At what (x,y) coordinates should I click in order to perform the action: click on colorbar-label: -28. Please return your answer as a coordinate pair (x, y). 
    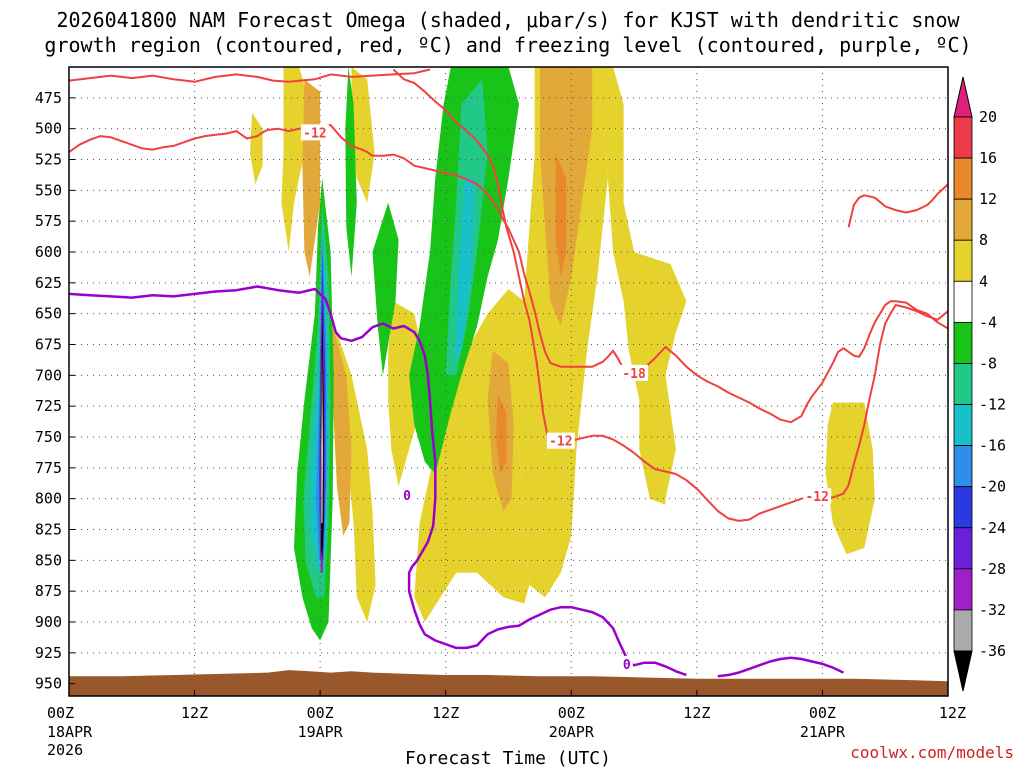
    Looking at the image, I should click on (992, 569).